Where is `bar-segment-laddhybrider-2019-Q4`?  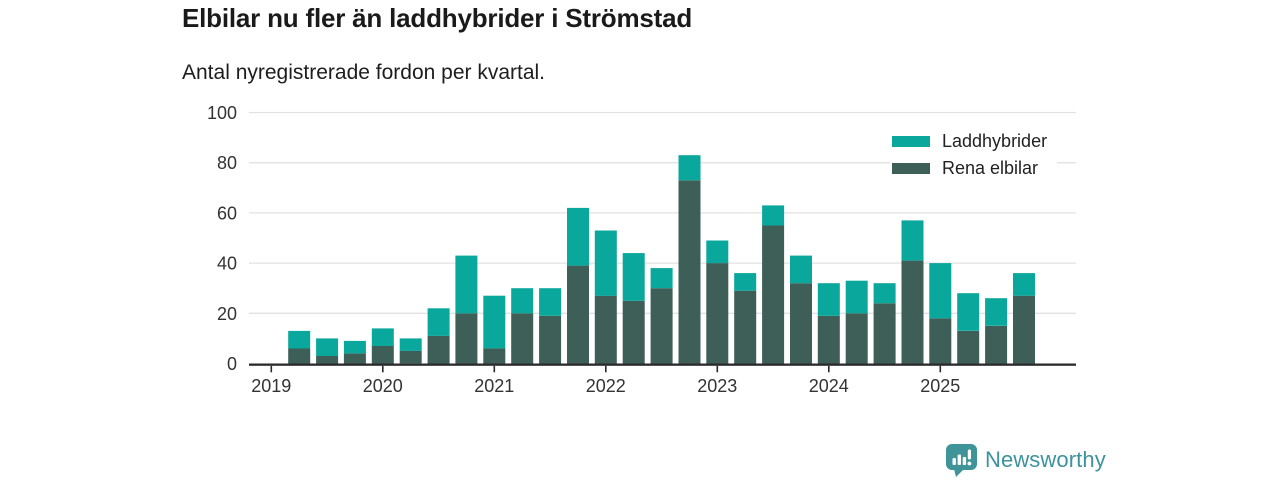
bar-segment-laddhybrider-2019-Q4 is located at coordinates (354, 347).